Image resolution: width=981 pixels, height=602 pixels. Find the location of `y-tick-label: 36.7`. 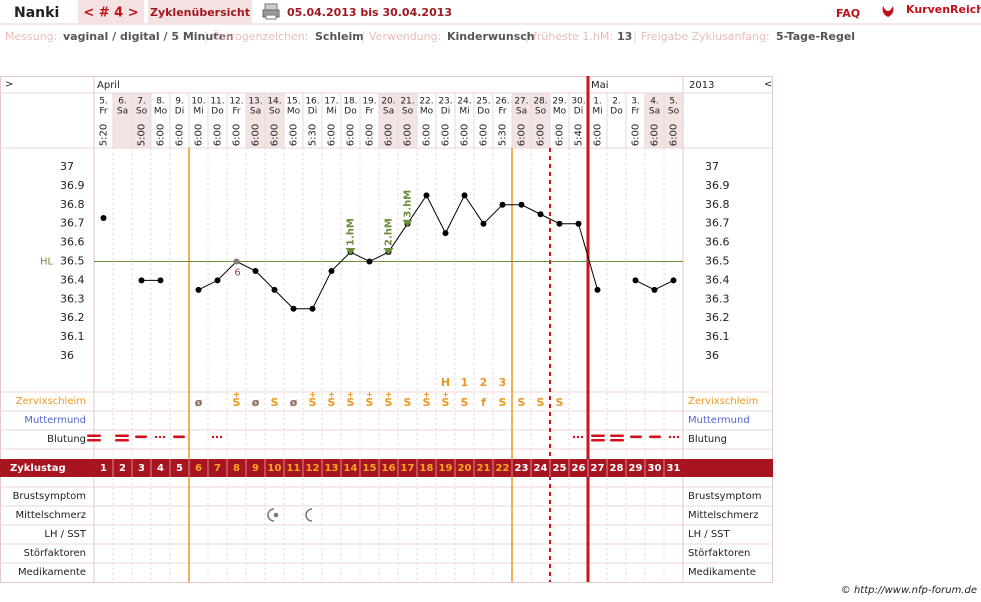

y-tick-label: 36.7 is located at coordinates (717, 223).